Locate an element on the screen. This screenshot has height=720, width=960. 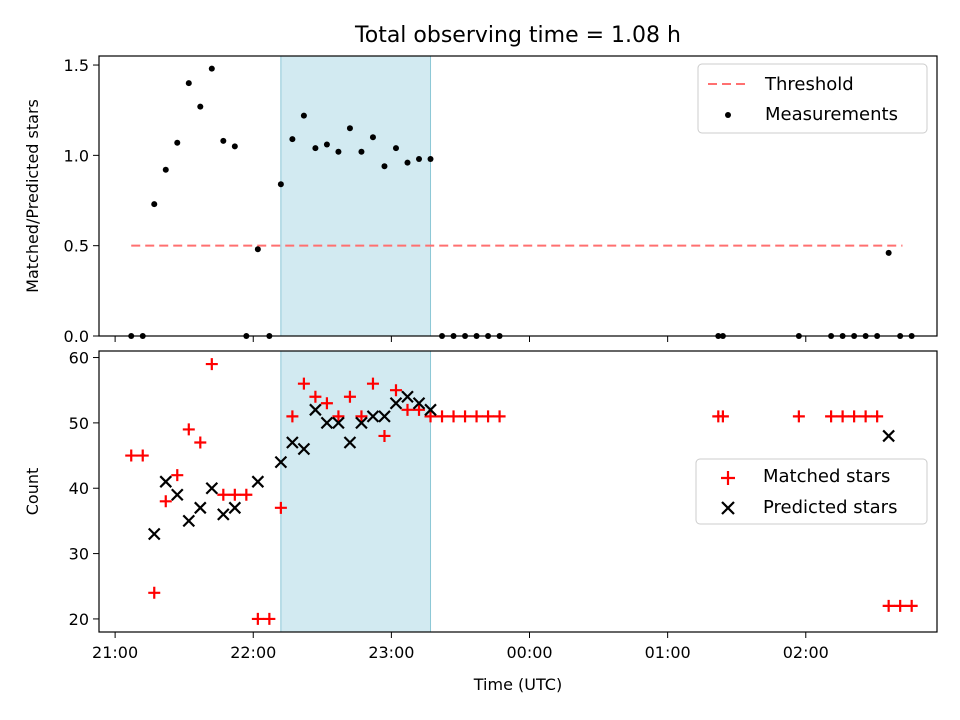
y-tick-label: 0.5 is located at coordinates (76, 246).